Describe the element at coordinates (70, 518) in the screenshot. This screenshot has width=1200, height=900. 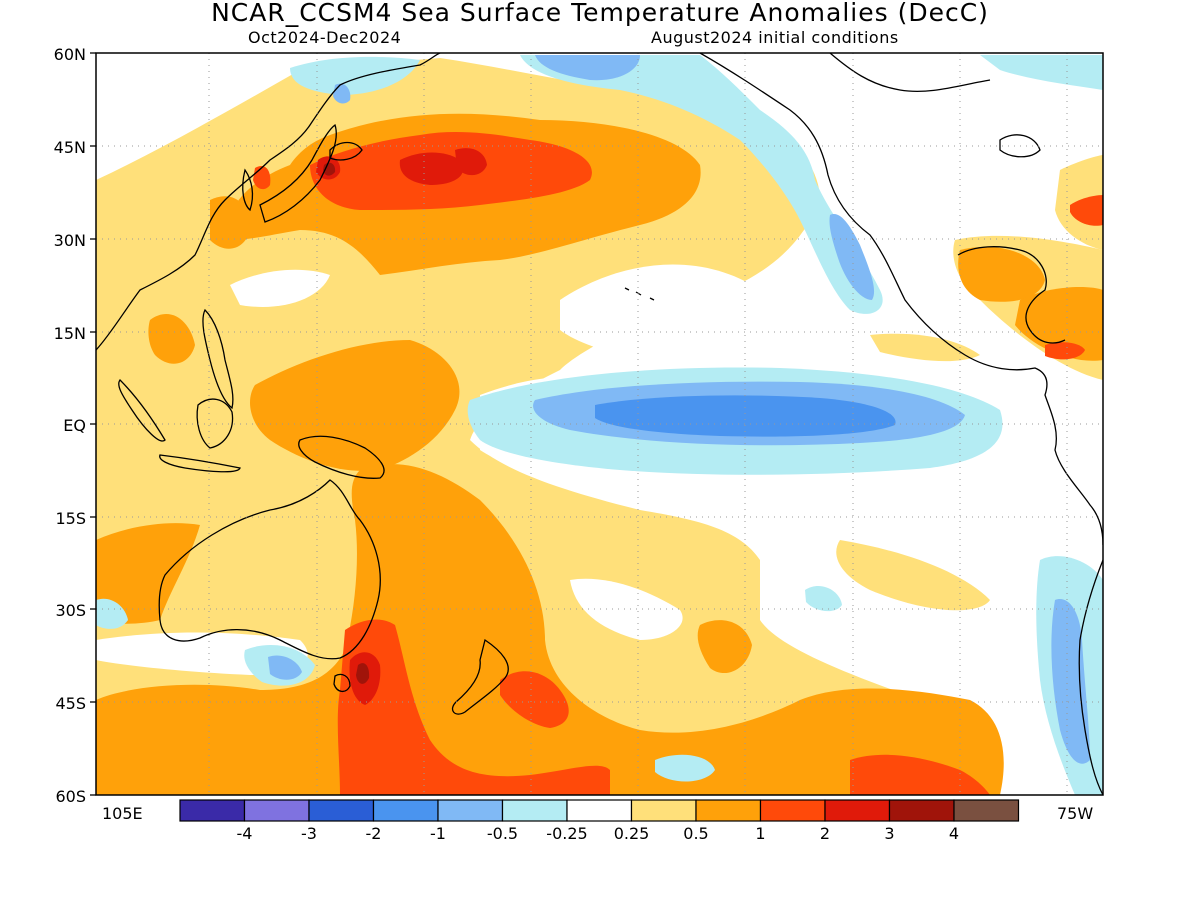
I see `lat-label-15s: 15S` at that location.